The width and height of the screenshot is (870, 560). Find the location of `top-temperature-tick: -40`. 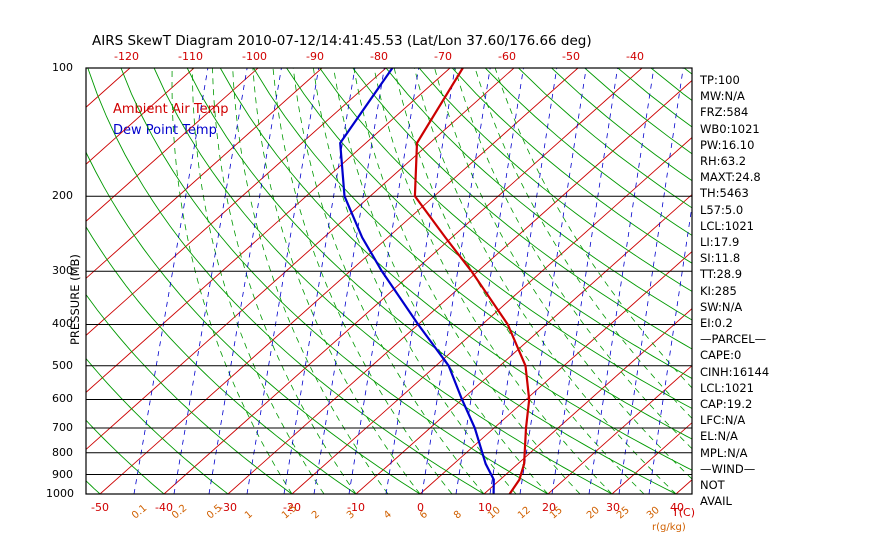

top-temperature-tick: -40 is located at coordinates (635, 56).